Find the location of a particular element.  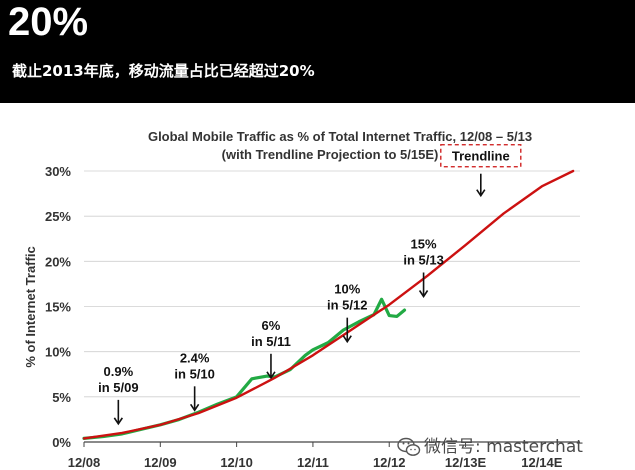

watermark: 微信号: masterchat is located at coordinates (490, 447).